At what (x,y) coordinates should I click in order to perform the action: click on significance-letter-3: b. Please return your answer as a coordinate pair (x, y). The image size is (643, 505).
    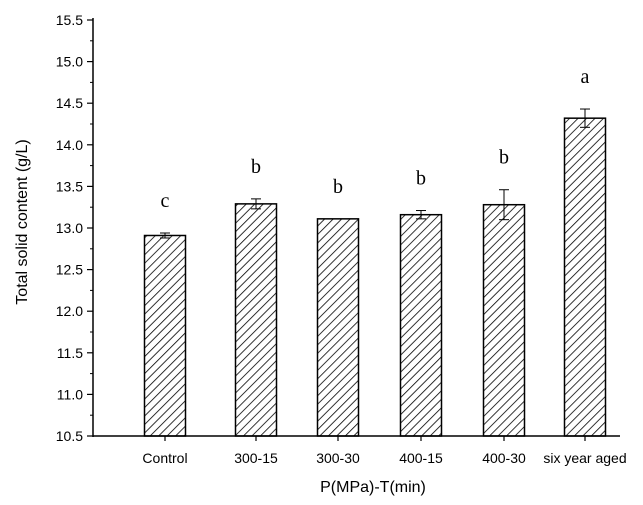
    Looking at the image, I should click on (338, 187).